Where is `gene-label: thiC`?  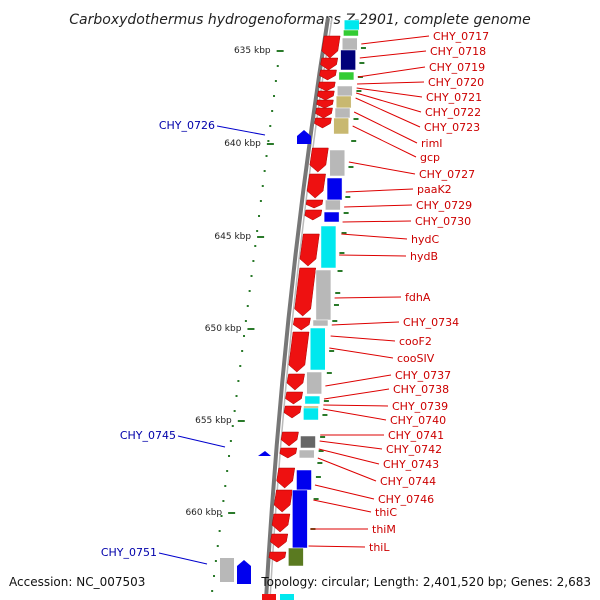
gene-label: thiC is located at coordinates (386, 512).